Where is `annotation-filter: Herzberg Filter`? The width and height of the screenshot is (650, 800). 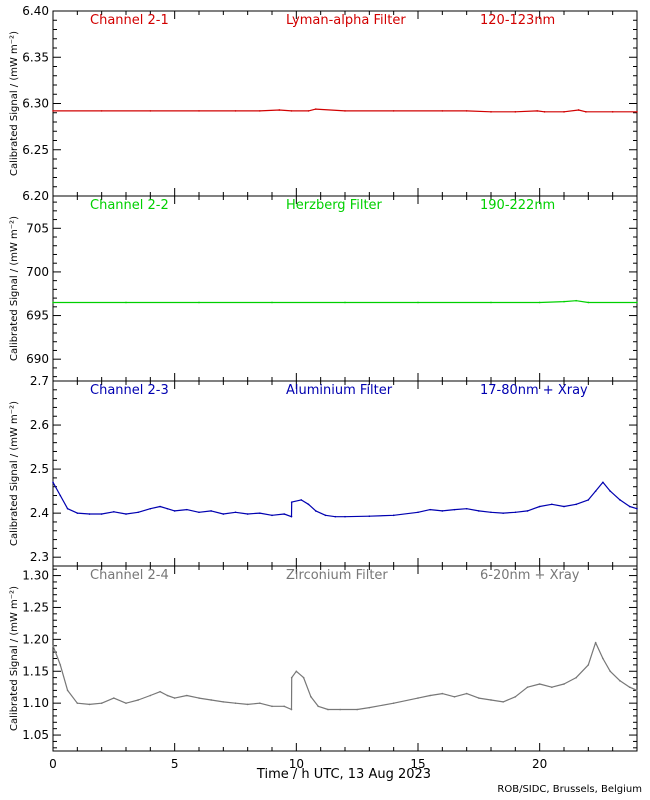
annotation-filter: Herzberg Filter is located at coordinates (334, 205).